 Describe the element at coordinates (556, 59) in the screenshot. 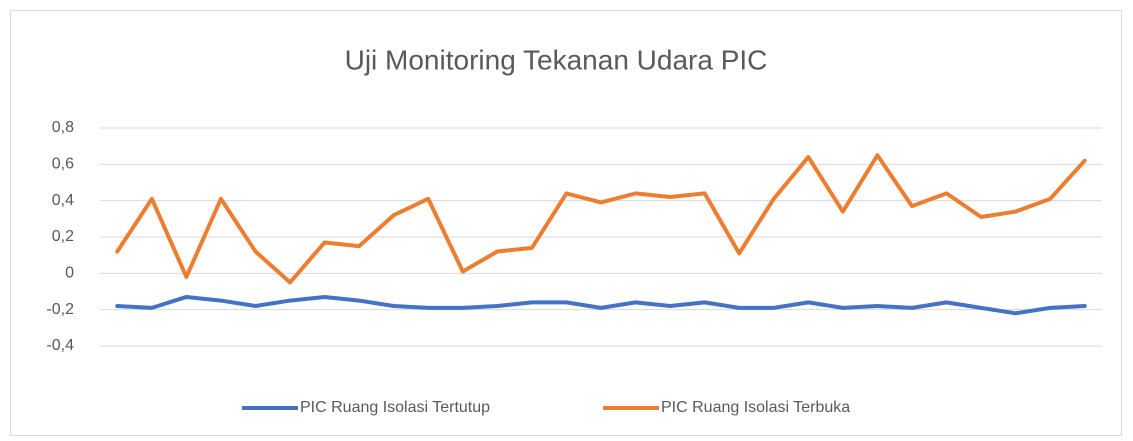

I see `chart-title: Uji Monitoring Tekanan Udara PIC` at that location.